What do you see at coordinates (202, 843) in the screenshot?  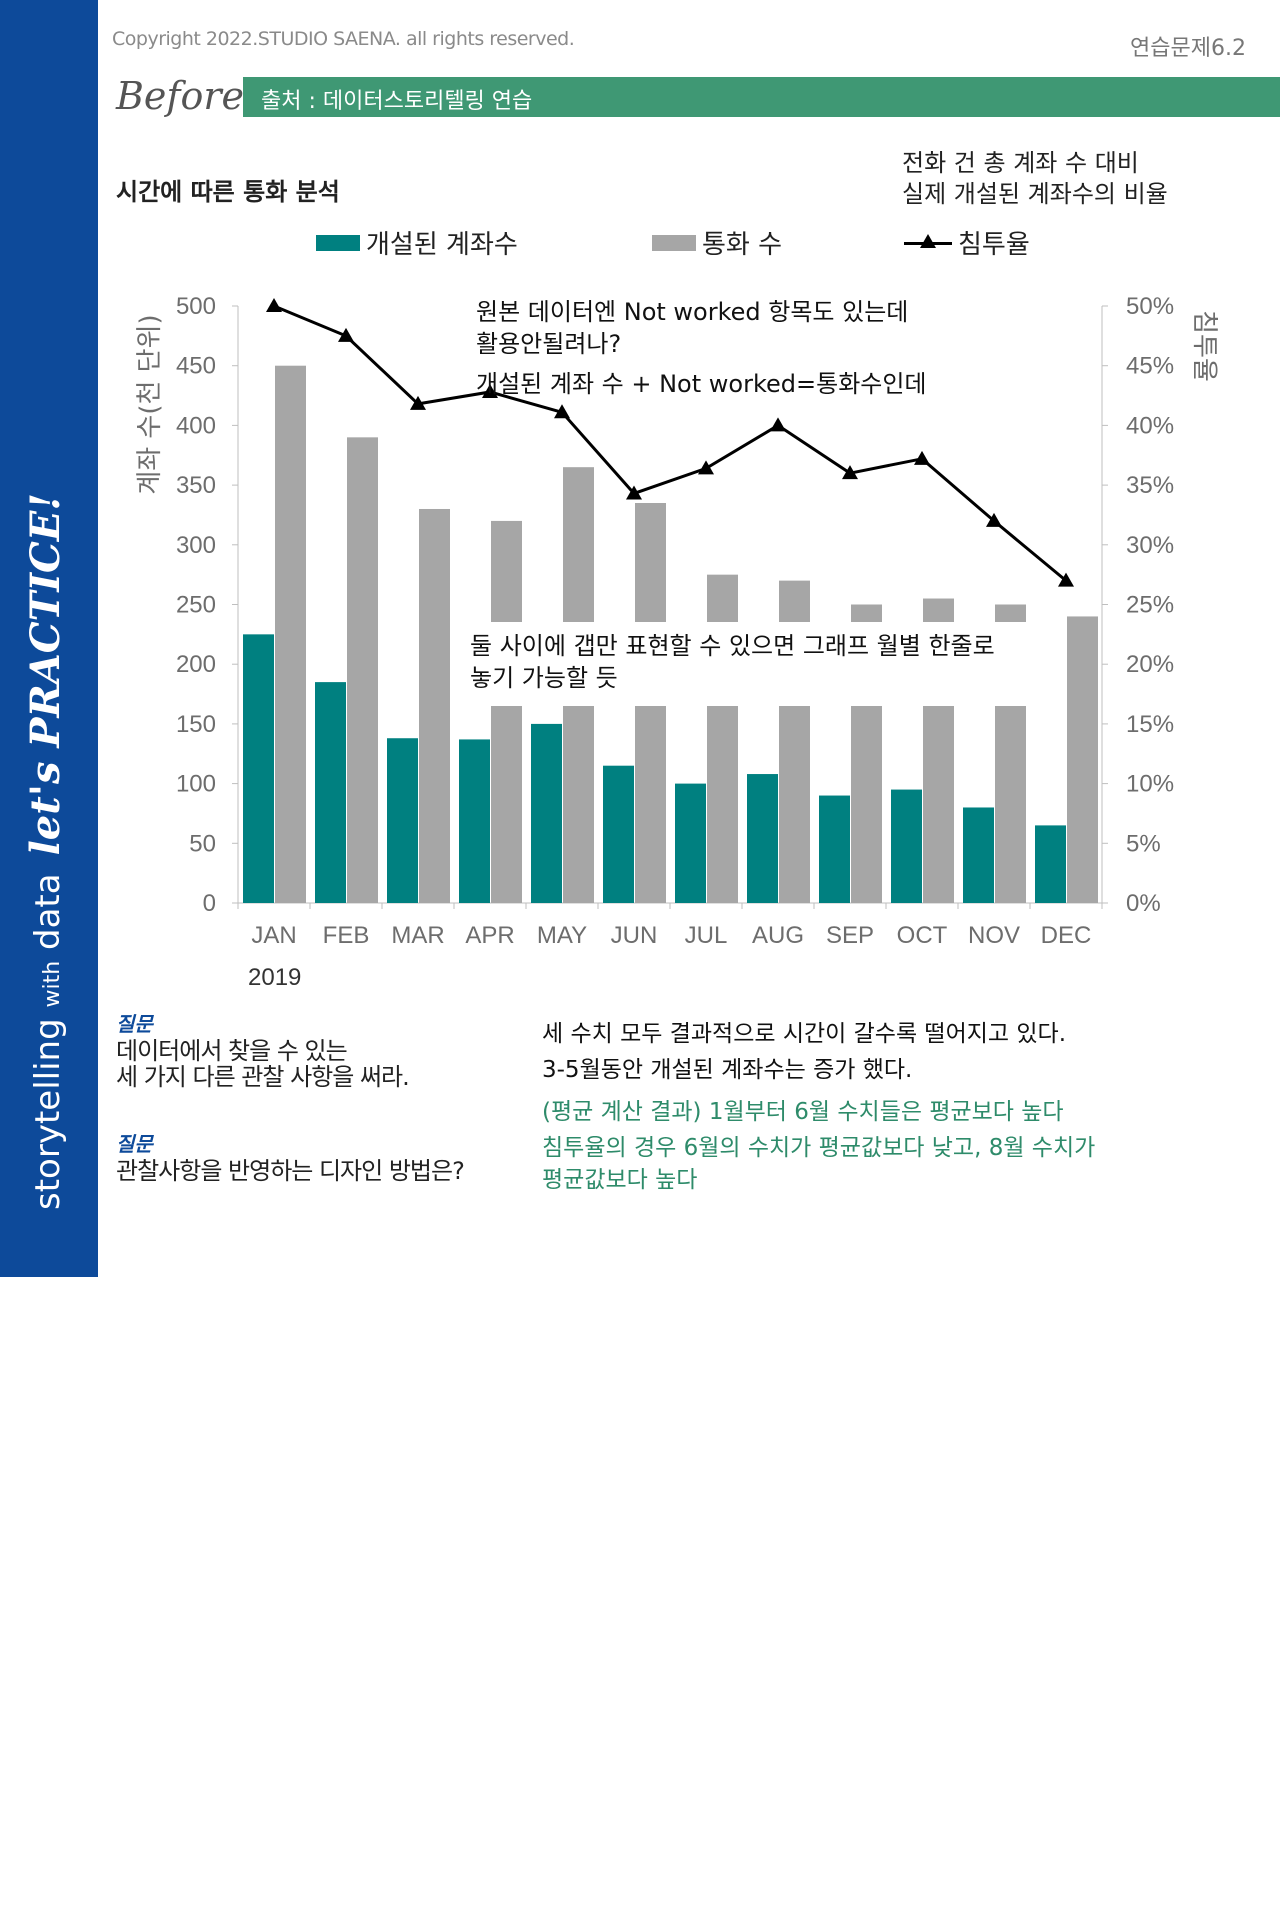 I see `y-tick-label-left: 50` at bounding box center [202, 843].